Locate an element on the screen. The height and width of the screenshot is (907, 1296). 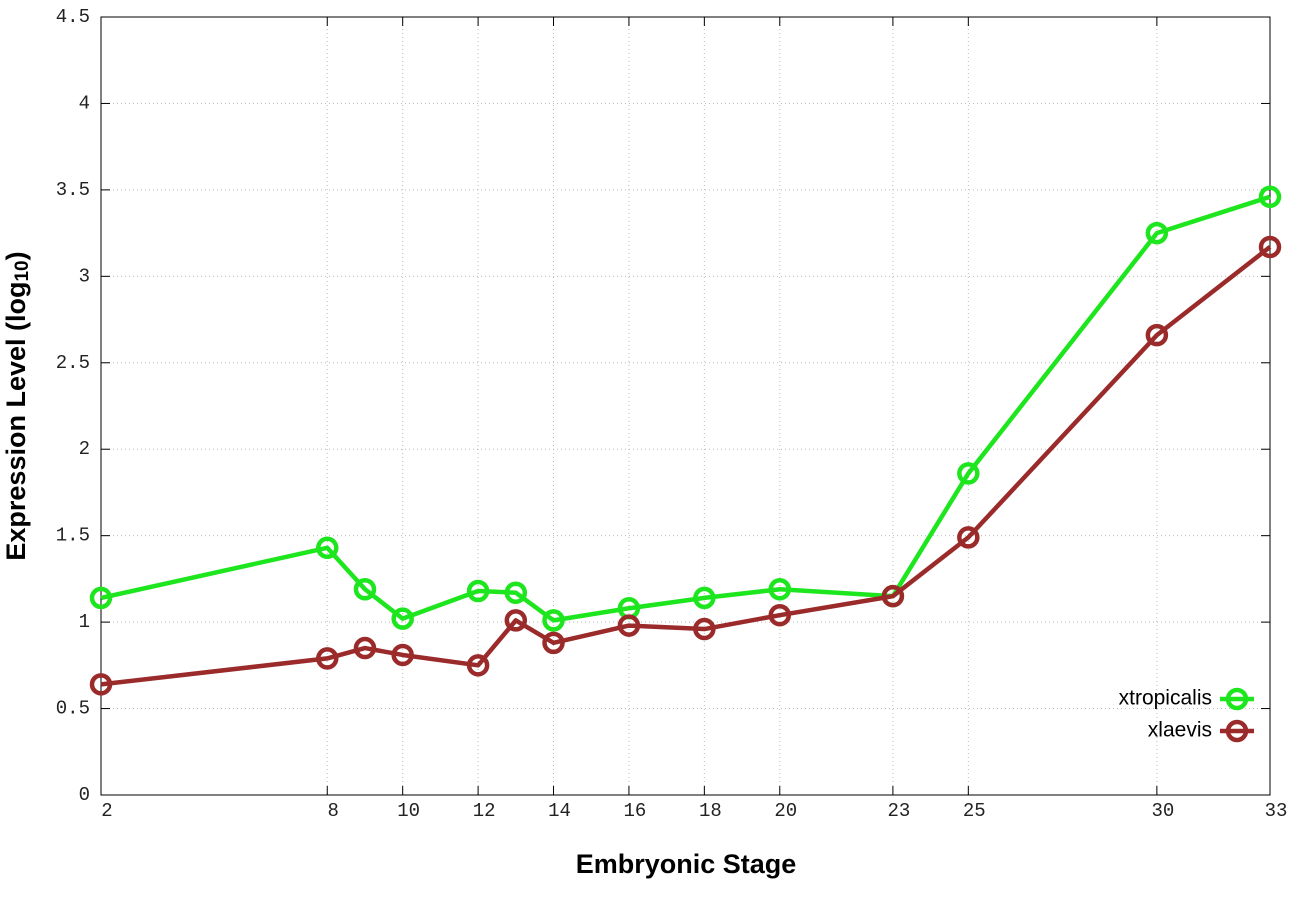
x-tick-label: 20 is located at coordinates (785, 811).